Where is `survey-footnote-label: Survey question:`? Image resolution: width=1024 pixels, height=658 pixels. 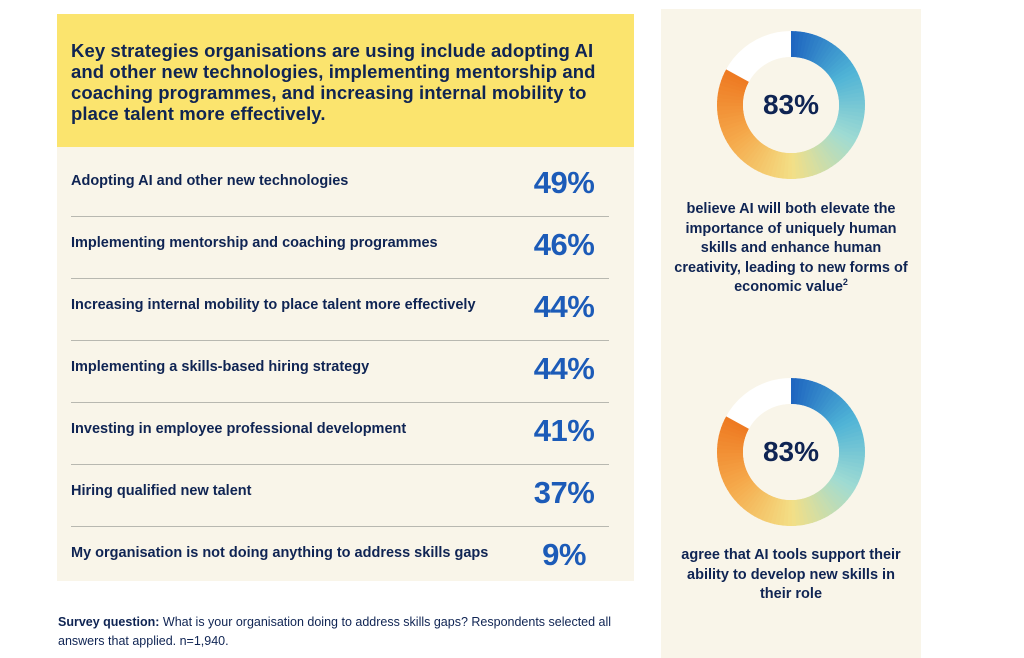 survey-footnote-label: Survey question: is located at coordinates (109, 622).